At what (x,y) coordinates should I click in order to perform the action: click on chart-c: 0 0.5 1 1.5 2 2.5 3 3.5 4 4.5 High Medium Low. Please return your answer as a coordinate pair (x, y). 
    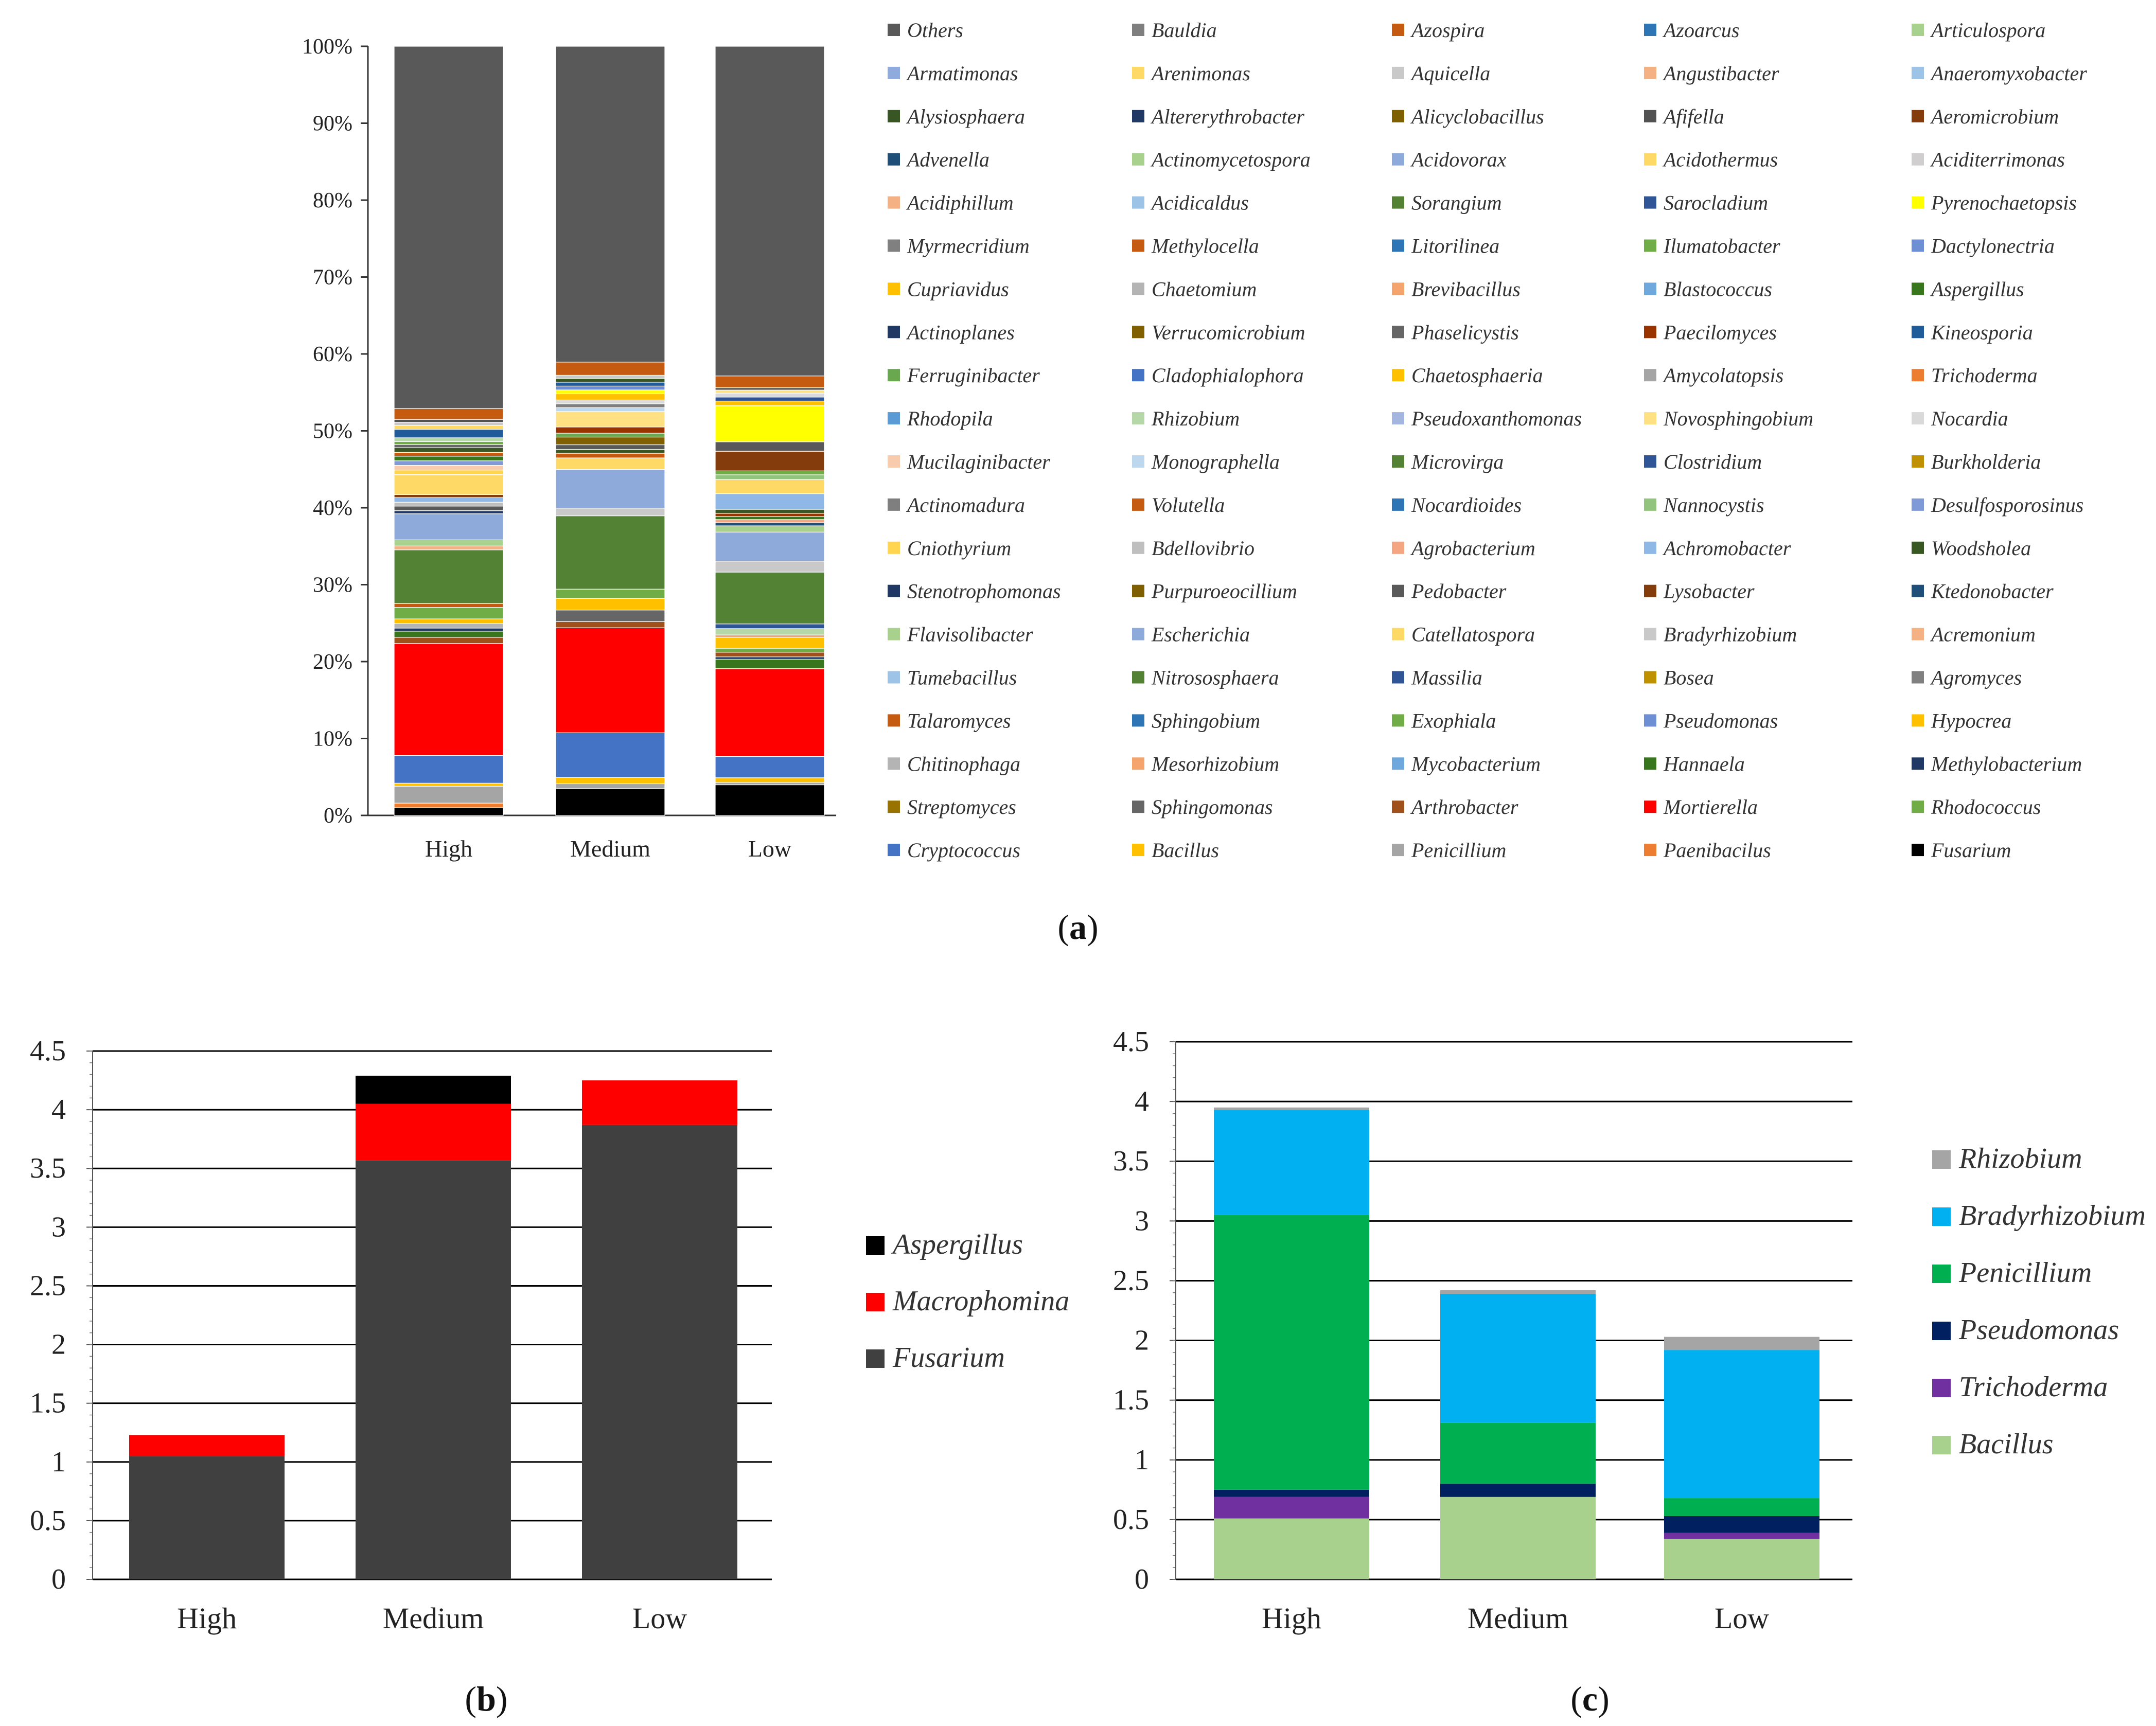
    Looking at the image, I should click on (1482, 1330).